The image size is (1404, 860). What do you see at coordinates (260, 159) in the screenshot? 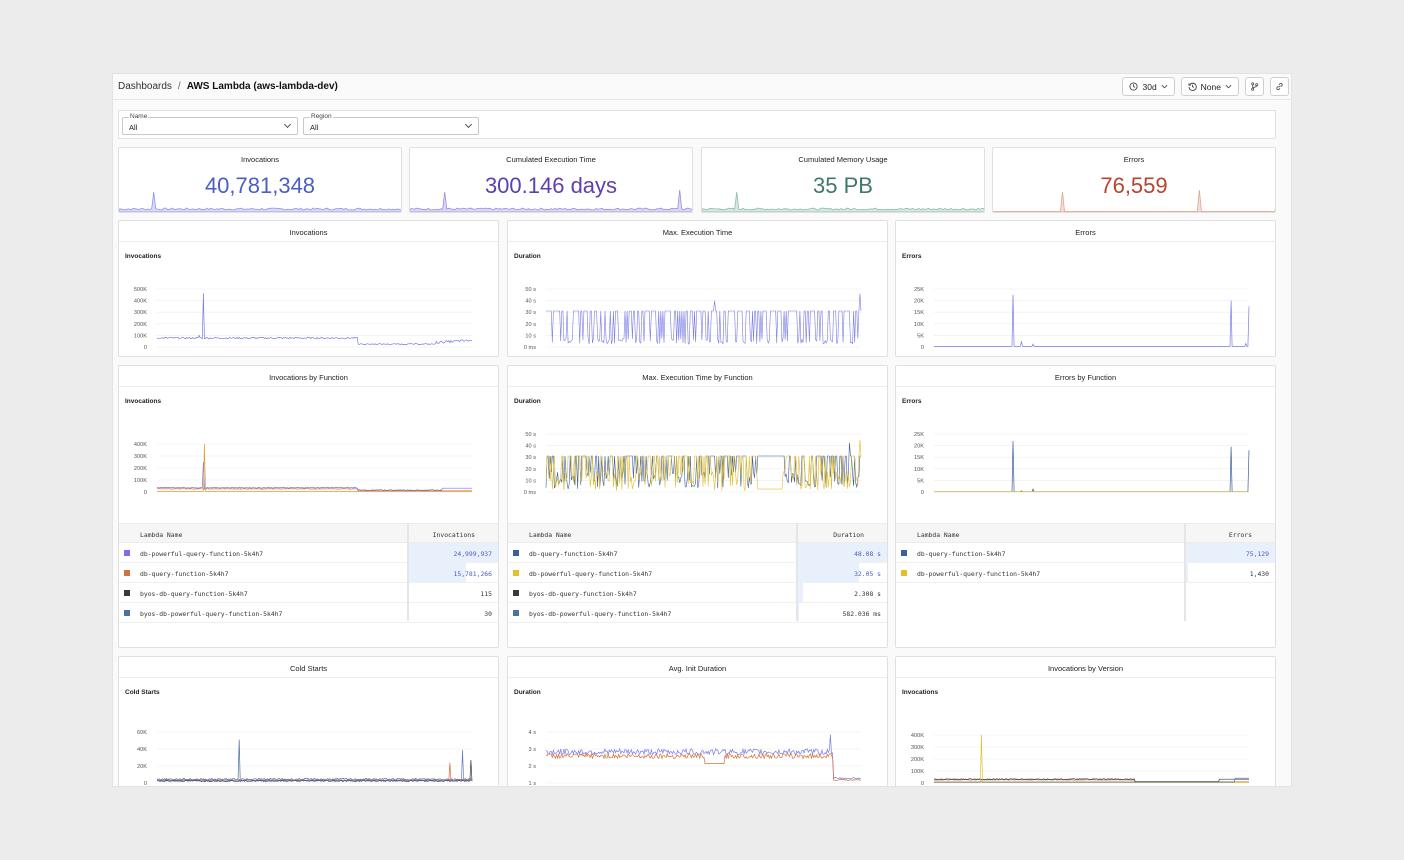
I see `stat-title: Invocations` at bounding box center [260, 159].